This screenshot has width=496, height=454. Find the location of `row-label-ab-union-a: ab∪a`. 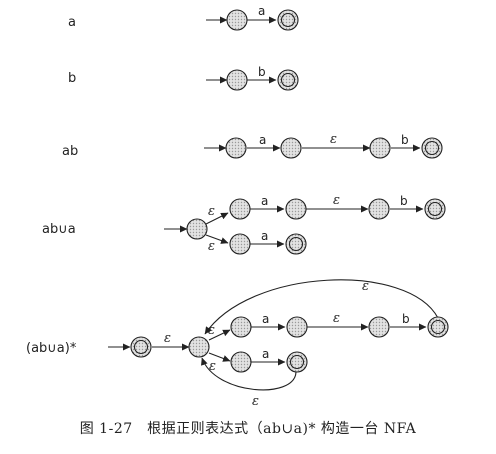

row-label-ab-union-a: ab∪a is located at coordinates (59, 229).